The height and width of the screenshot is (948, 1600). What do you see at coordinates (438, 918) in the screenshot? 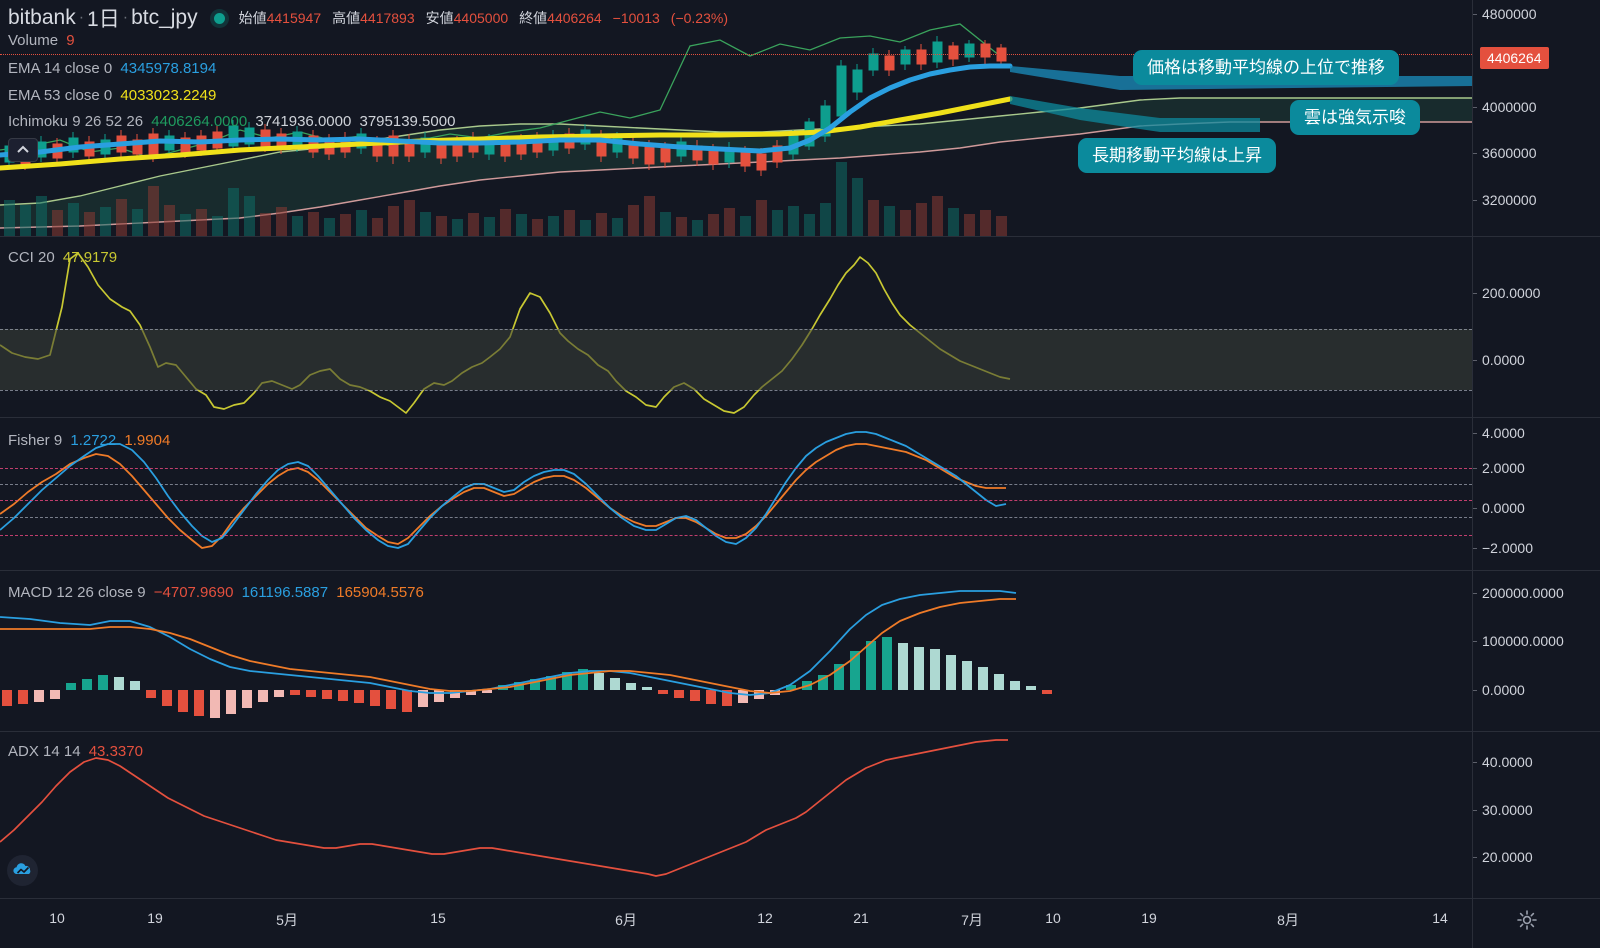
I see `time-tick-3: 15` at bounding box center [438, 918].